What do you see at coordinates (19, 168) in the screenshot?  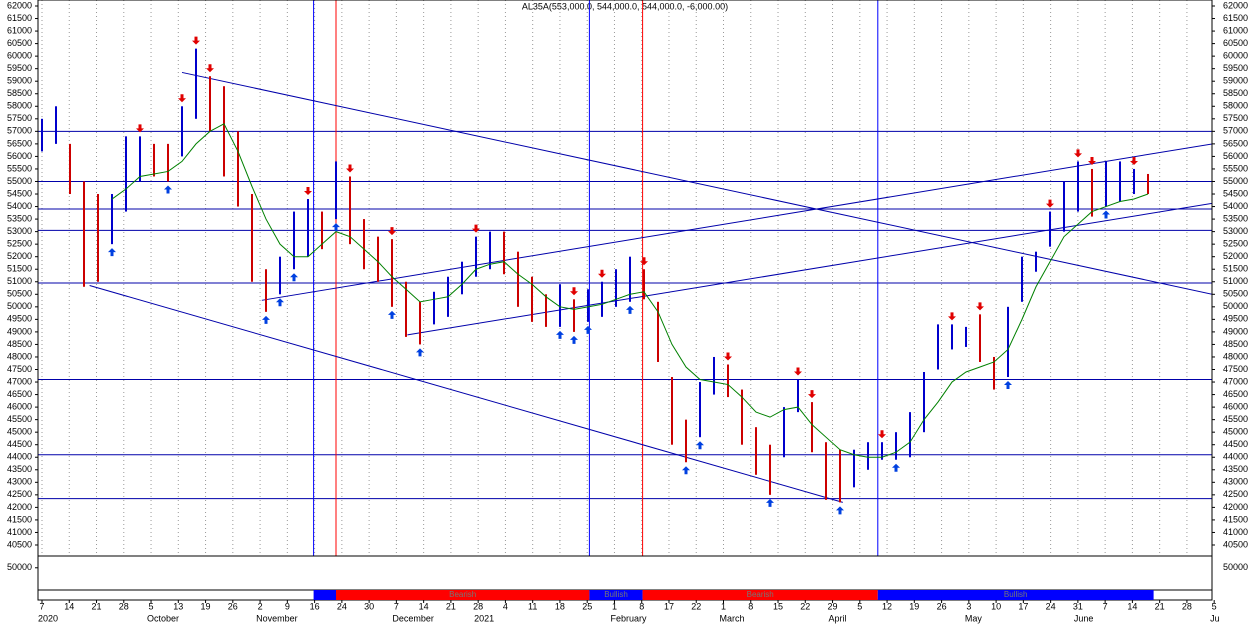 I see `y-tick-label: 55500` at bounding box center [19, 168].